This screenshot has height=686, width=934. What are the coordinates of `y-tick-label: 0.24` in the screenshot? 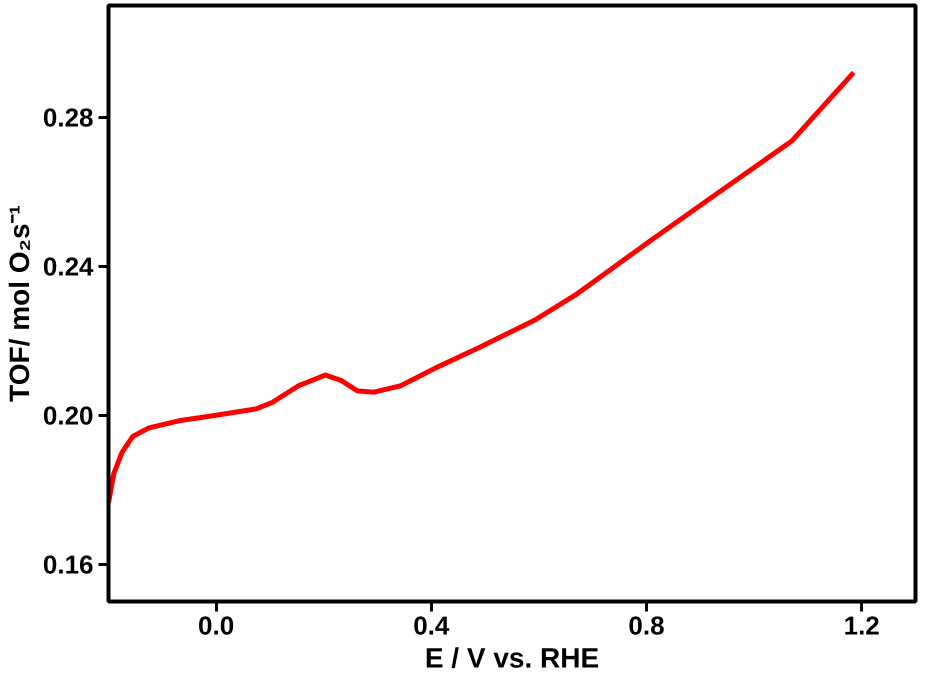 It's located at (68, 266).